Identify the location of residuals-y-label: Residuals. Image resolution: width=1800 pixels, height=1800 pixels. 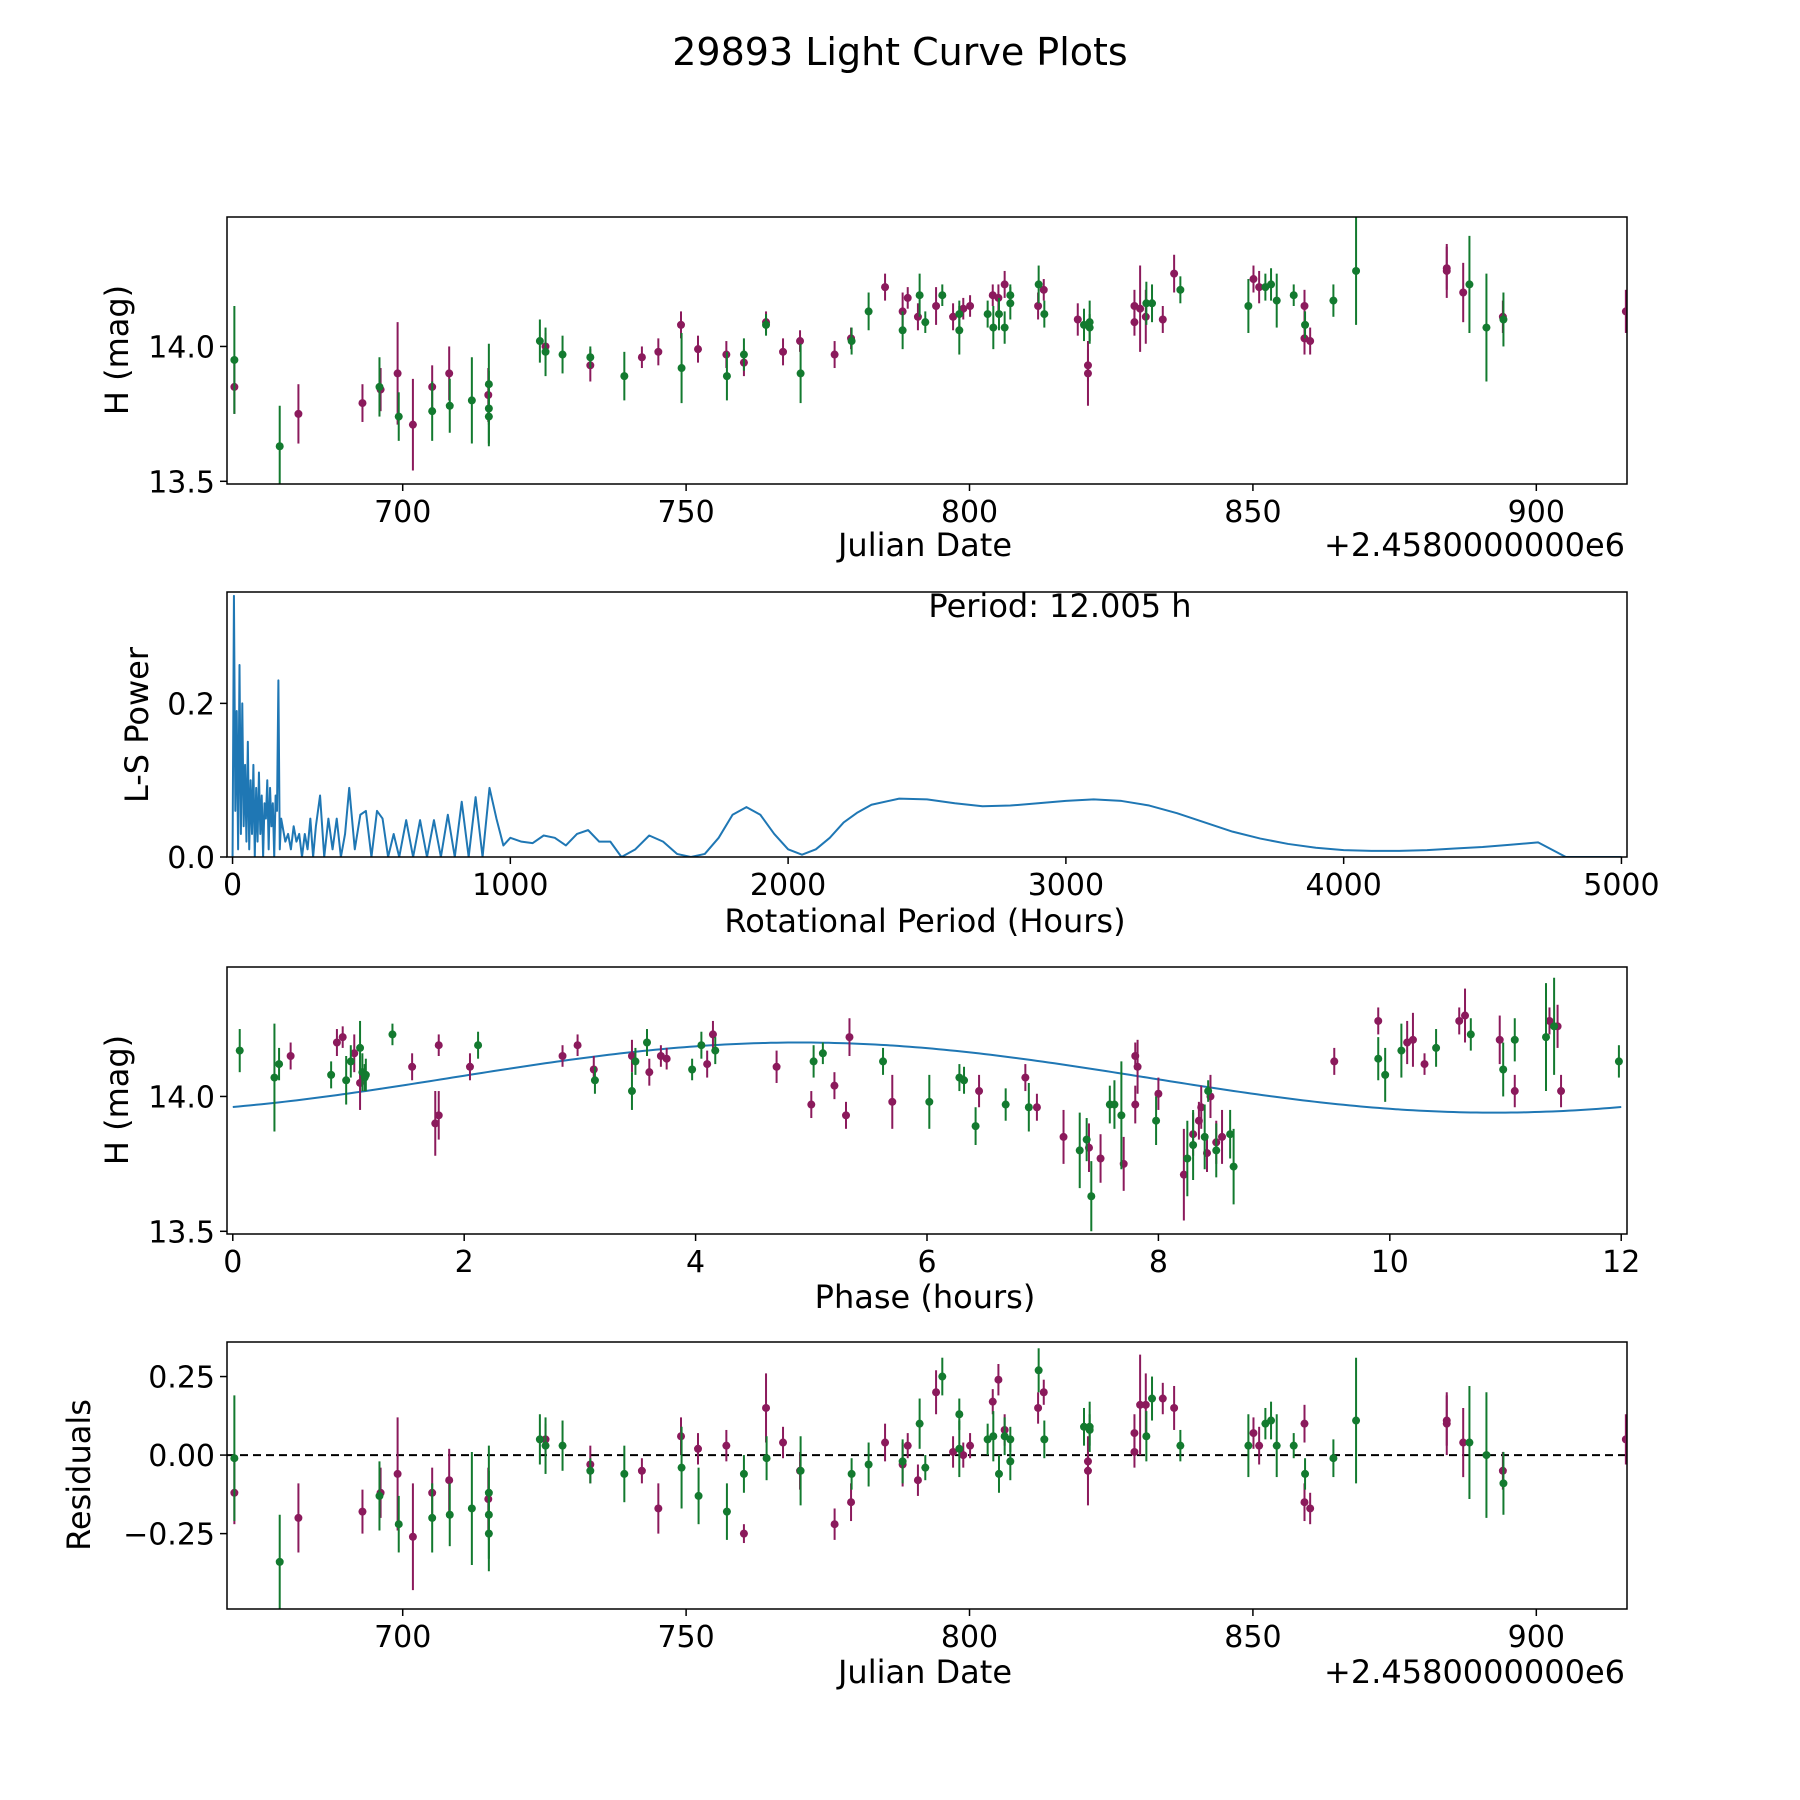
(79, 1475).